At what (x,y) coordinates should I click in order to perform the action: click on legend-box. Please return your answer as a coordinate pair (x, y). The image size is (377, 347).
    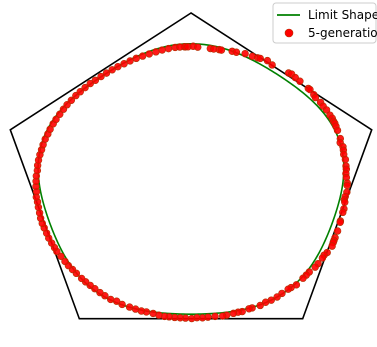
    Looking at the image, I should click on (324, 23).